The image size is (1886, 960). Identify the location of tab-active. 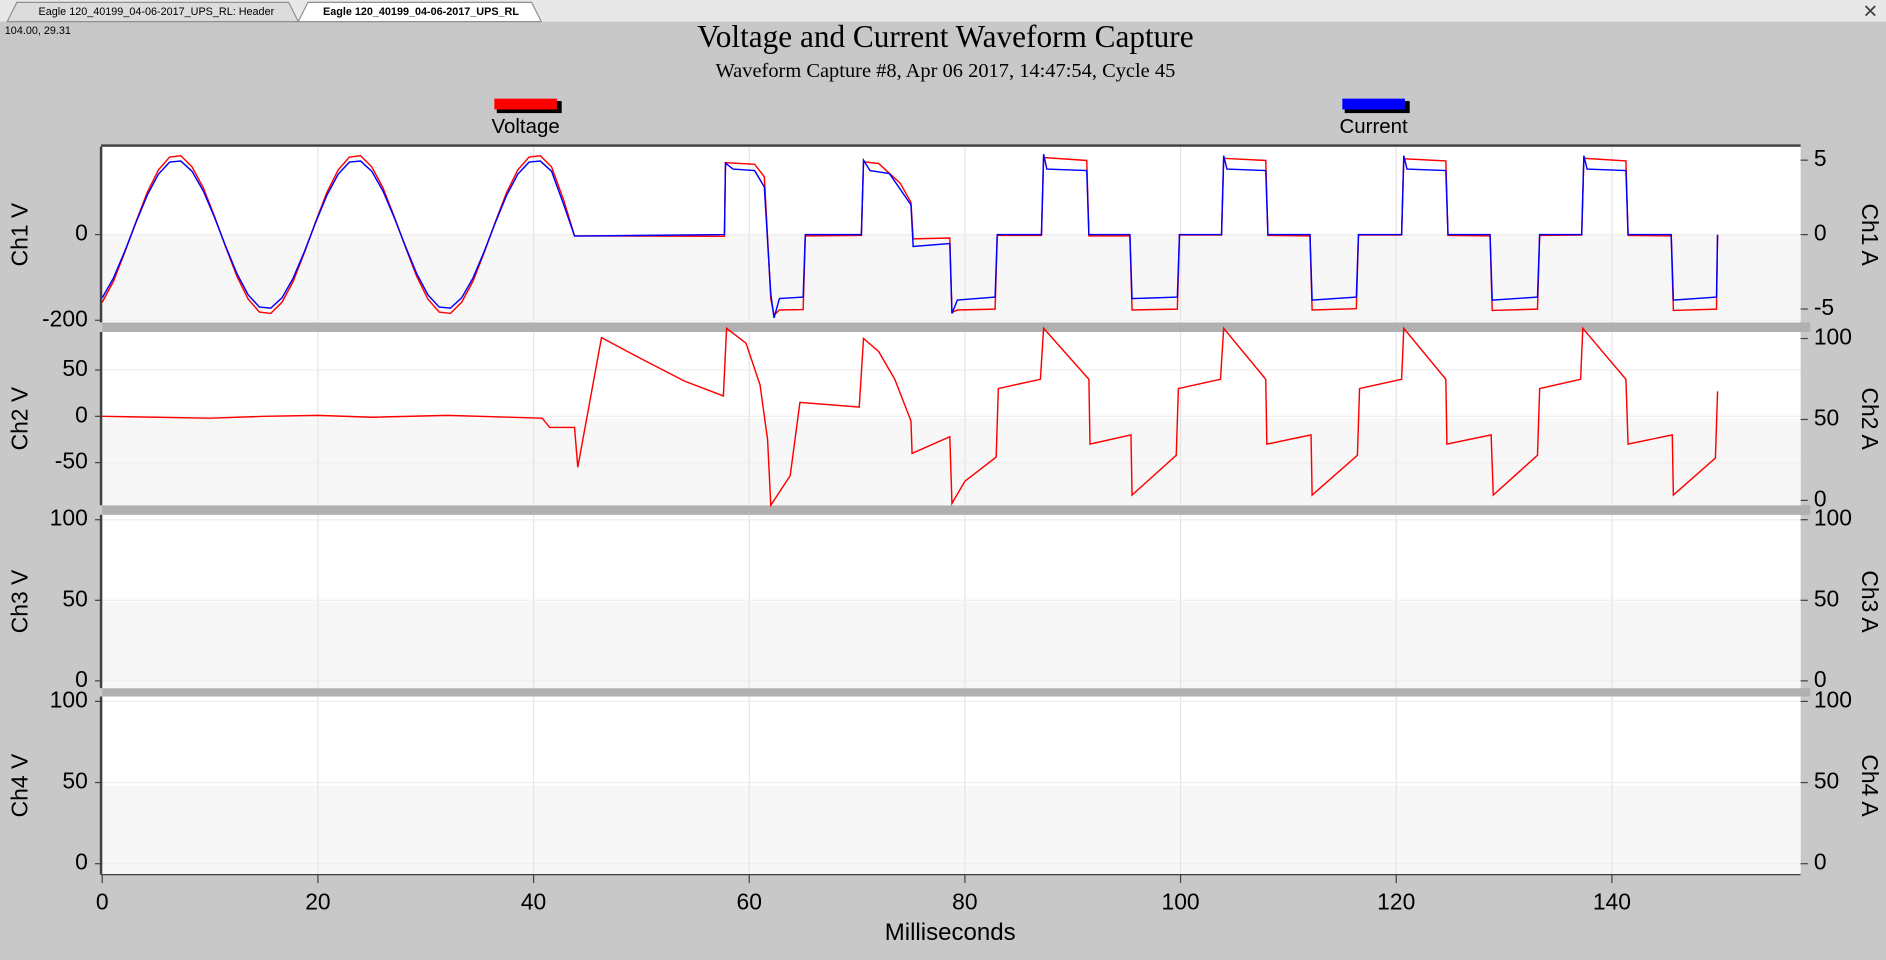
(420, 12).